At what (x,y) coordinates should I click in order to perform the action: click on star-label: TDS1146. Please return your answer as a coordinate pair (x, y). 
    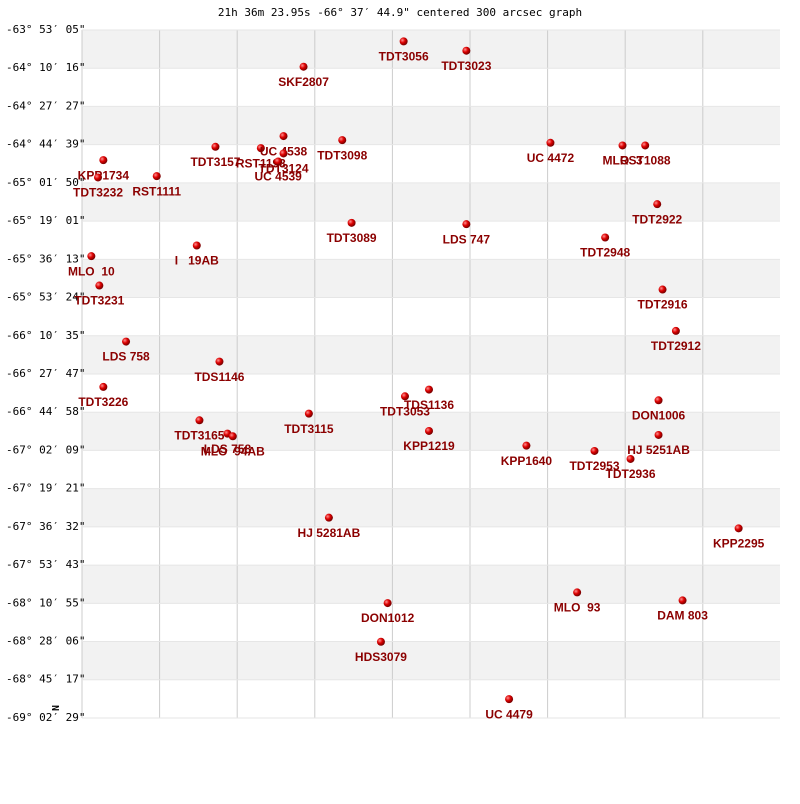
    Looking at the image, I should click on (219, 377).